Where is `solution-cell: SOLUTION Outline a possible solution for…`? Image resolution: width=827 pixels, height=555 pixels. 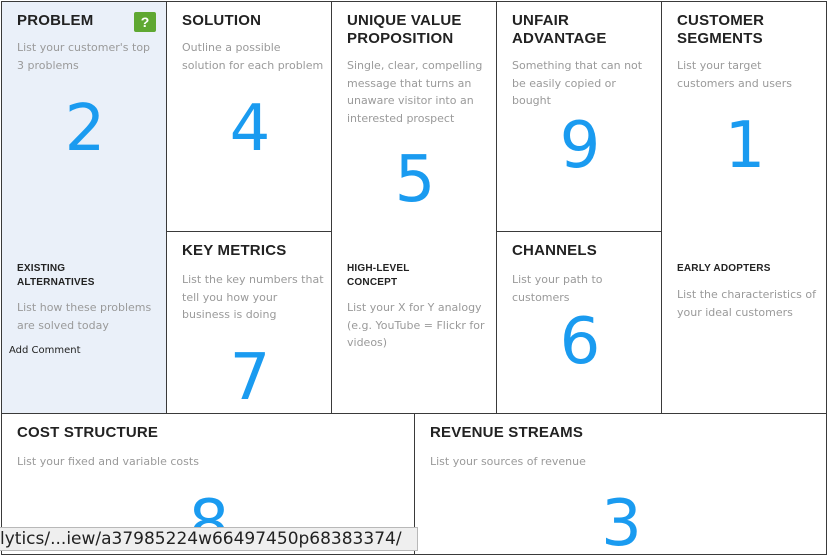 solution-cell: SOLUTION Outline a possible solution for… is located at coordinates (249, 116).